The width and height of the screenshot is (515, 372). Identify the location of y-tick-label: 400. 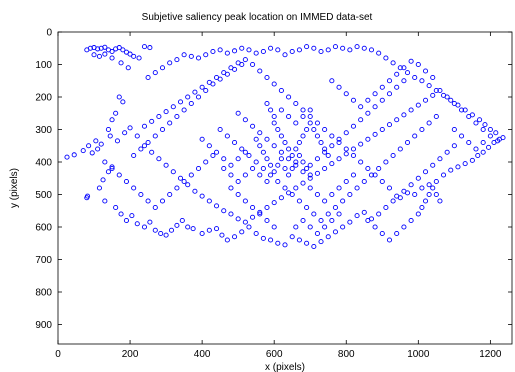
(43, 163).